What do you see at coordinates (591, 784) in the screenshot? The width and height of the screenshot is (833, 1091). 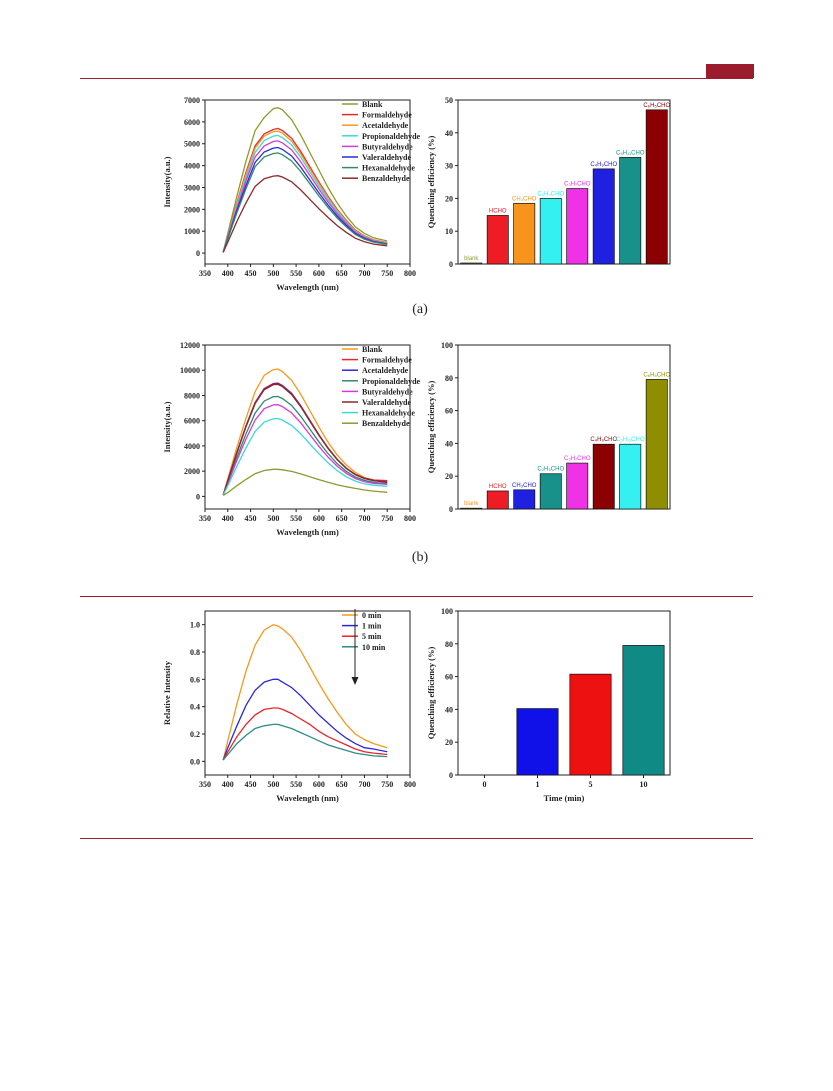 I see `x-tick-label: 5` at bounding box center [591, 784].